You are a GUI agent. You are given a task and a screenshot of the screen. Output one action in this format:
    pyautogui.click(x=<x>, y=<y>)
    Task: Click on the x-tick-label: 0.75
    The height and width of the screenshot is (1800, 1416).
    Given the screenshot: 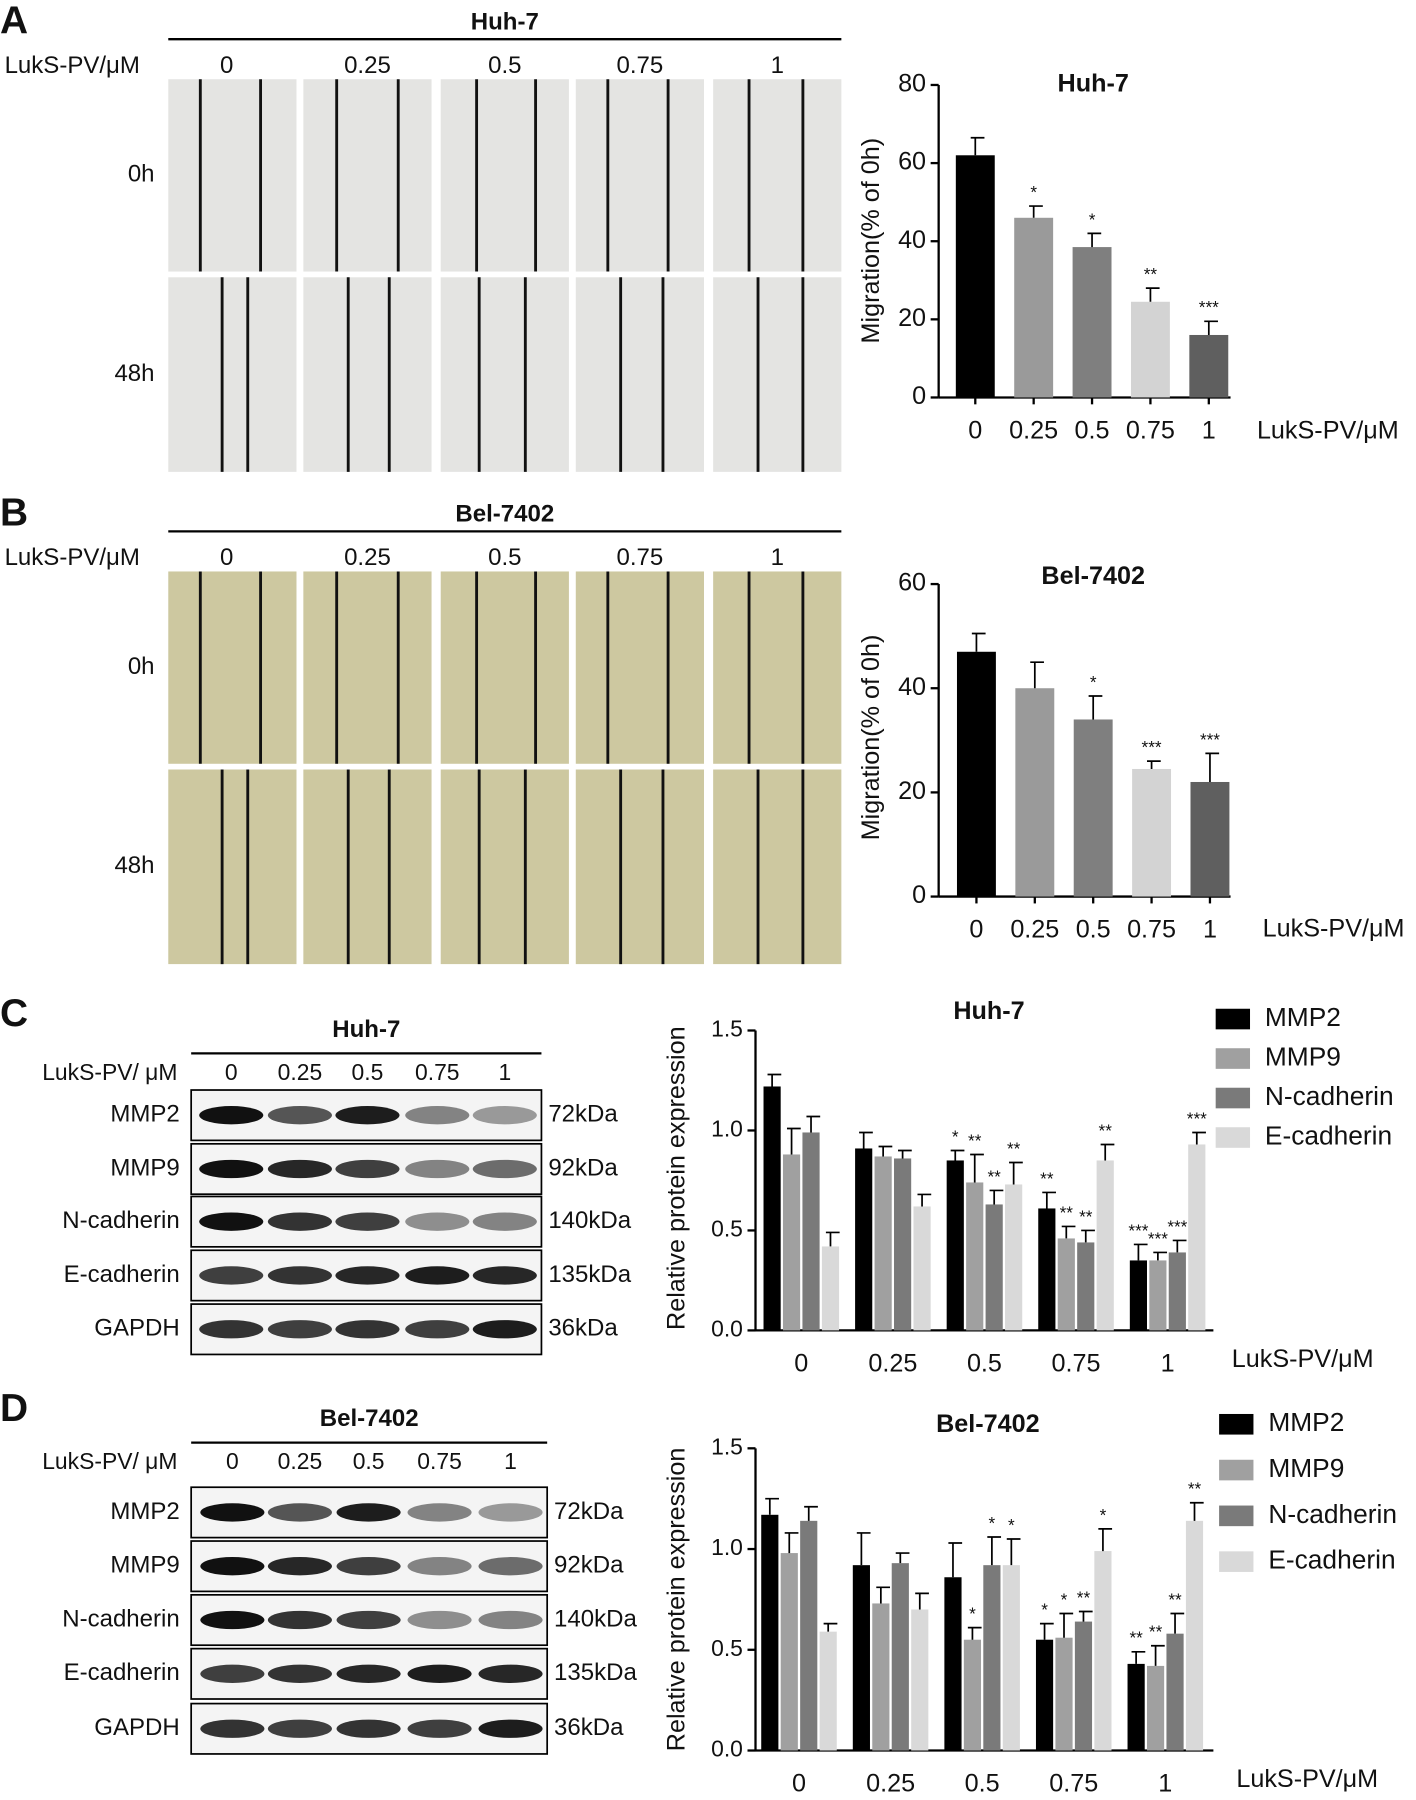 What is the action you would take?
    pyautogui.click(x=1150, y=430)
    